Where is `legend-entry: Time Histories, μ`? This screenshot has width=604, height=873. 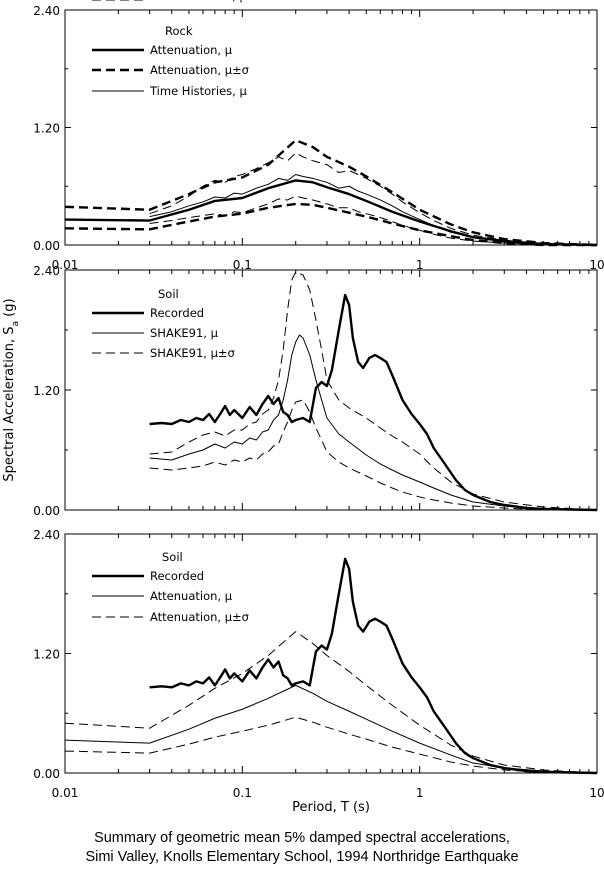
legend-entry: Time Histories, μ is located at coordinates (198, 91).